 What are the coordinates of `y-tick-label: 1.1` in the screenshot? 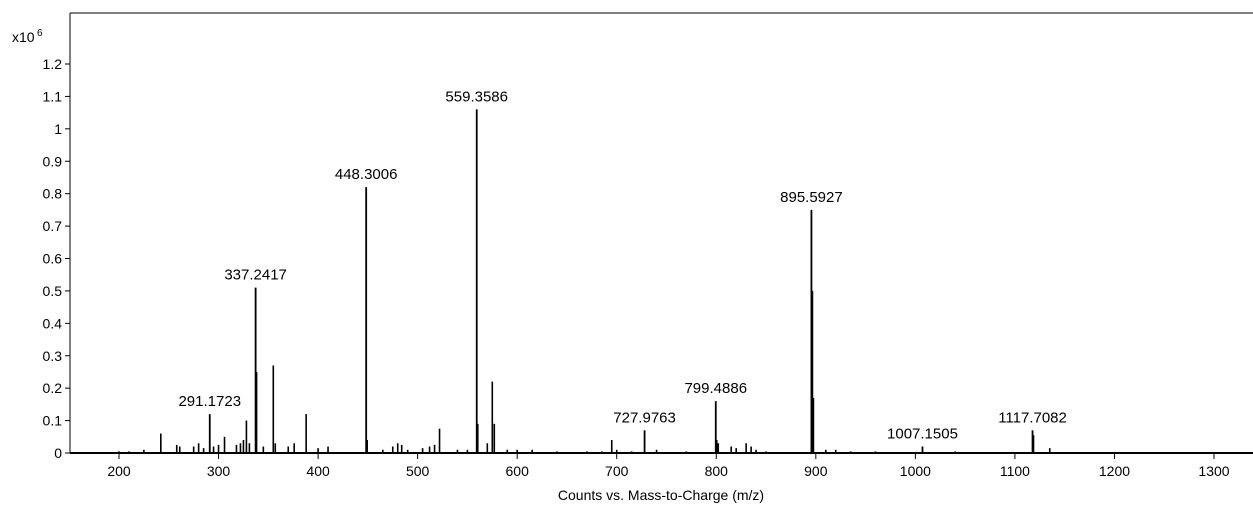 It's located at (53, 96).